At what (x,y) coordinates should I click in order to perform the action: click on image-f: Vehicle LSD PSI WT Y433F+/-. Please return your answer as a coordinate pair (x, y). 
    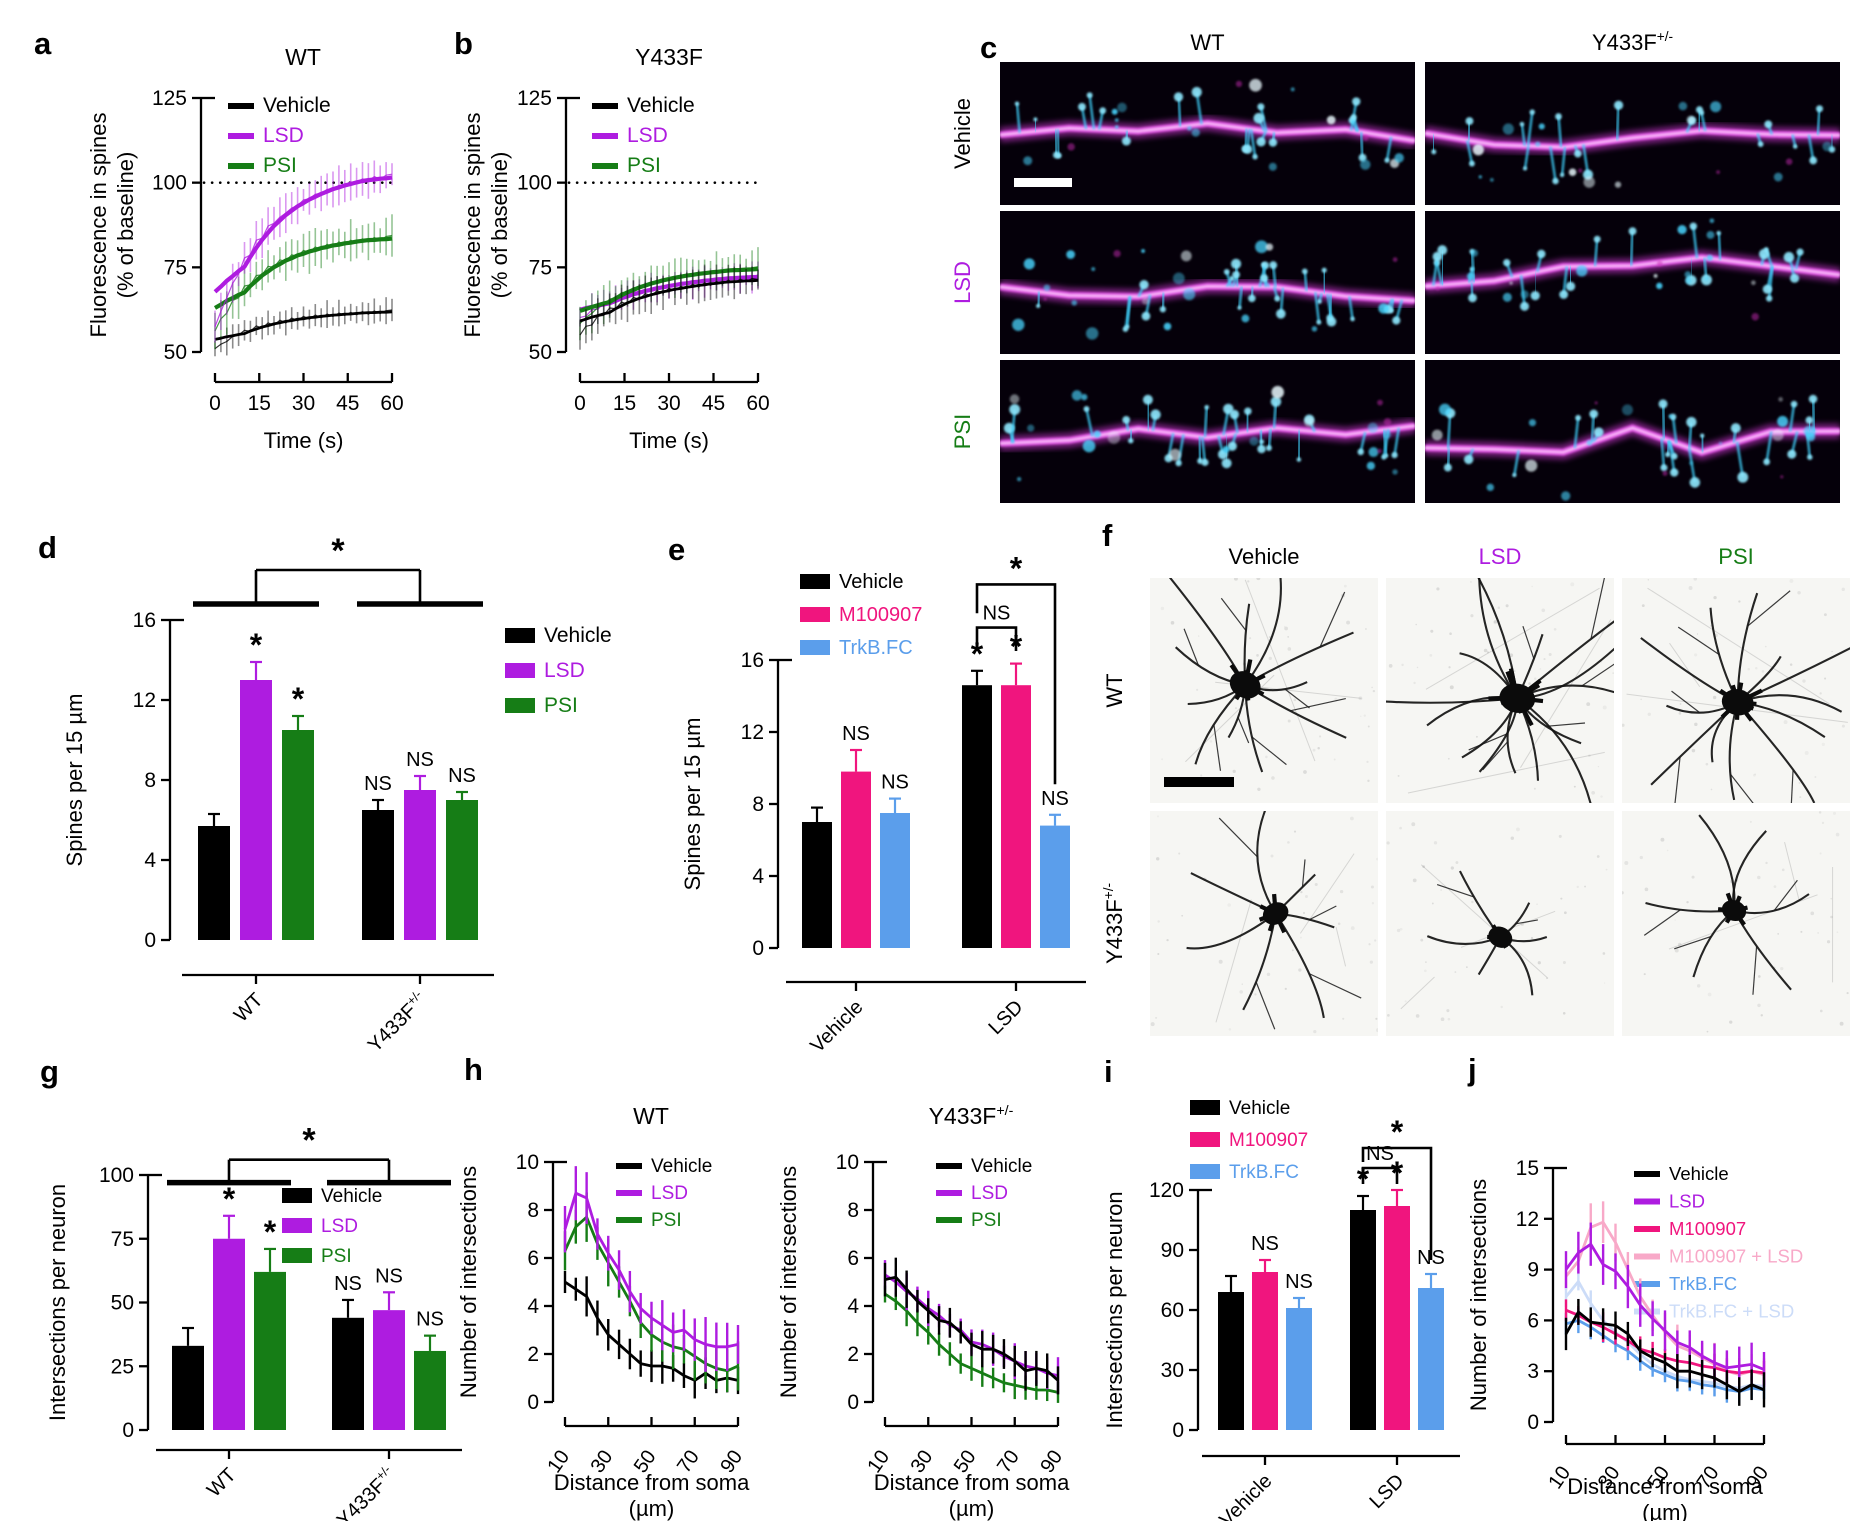
    Looking at the image, I should click on (1475, 790).